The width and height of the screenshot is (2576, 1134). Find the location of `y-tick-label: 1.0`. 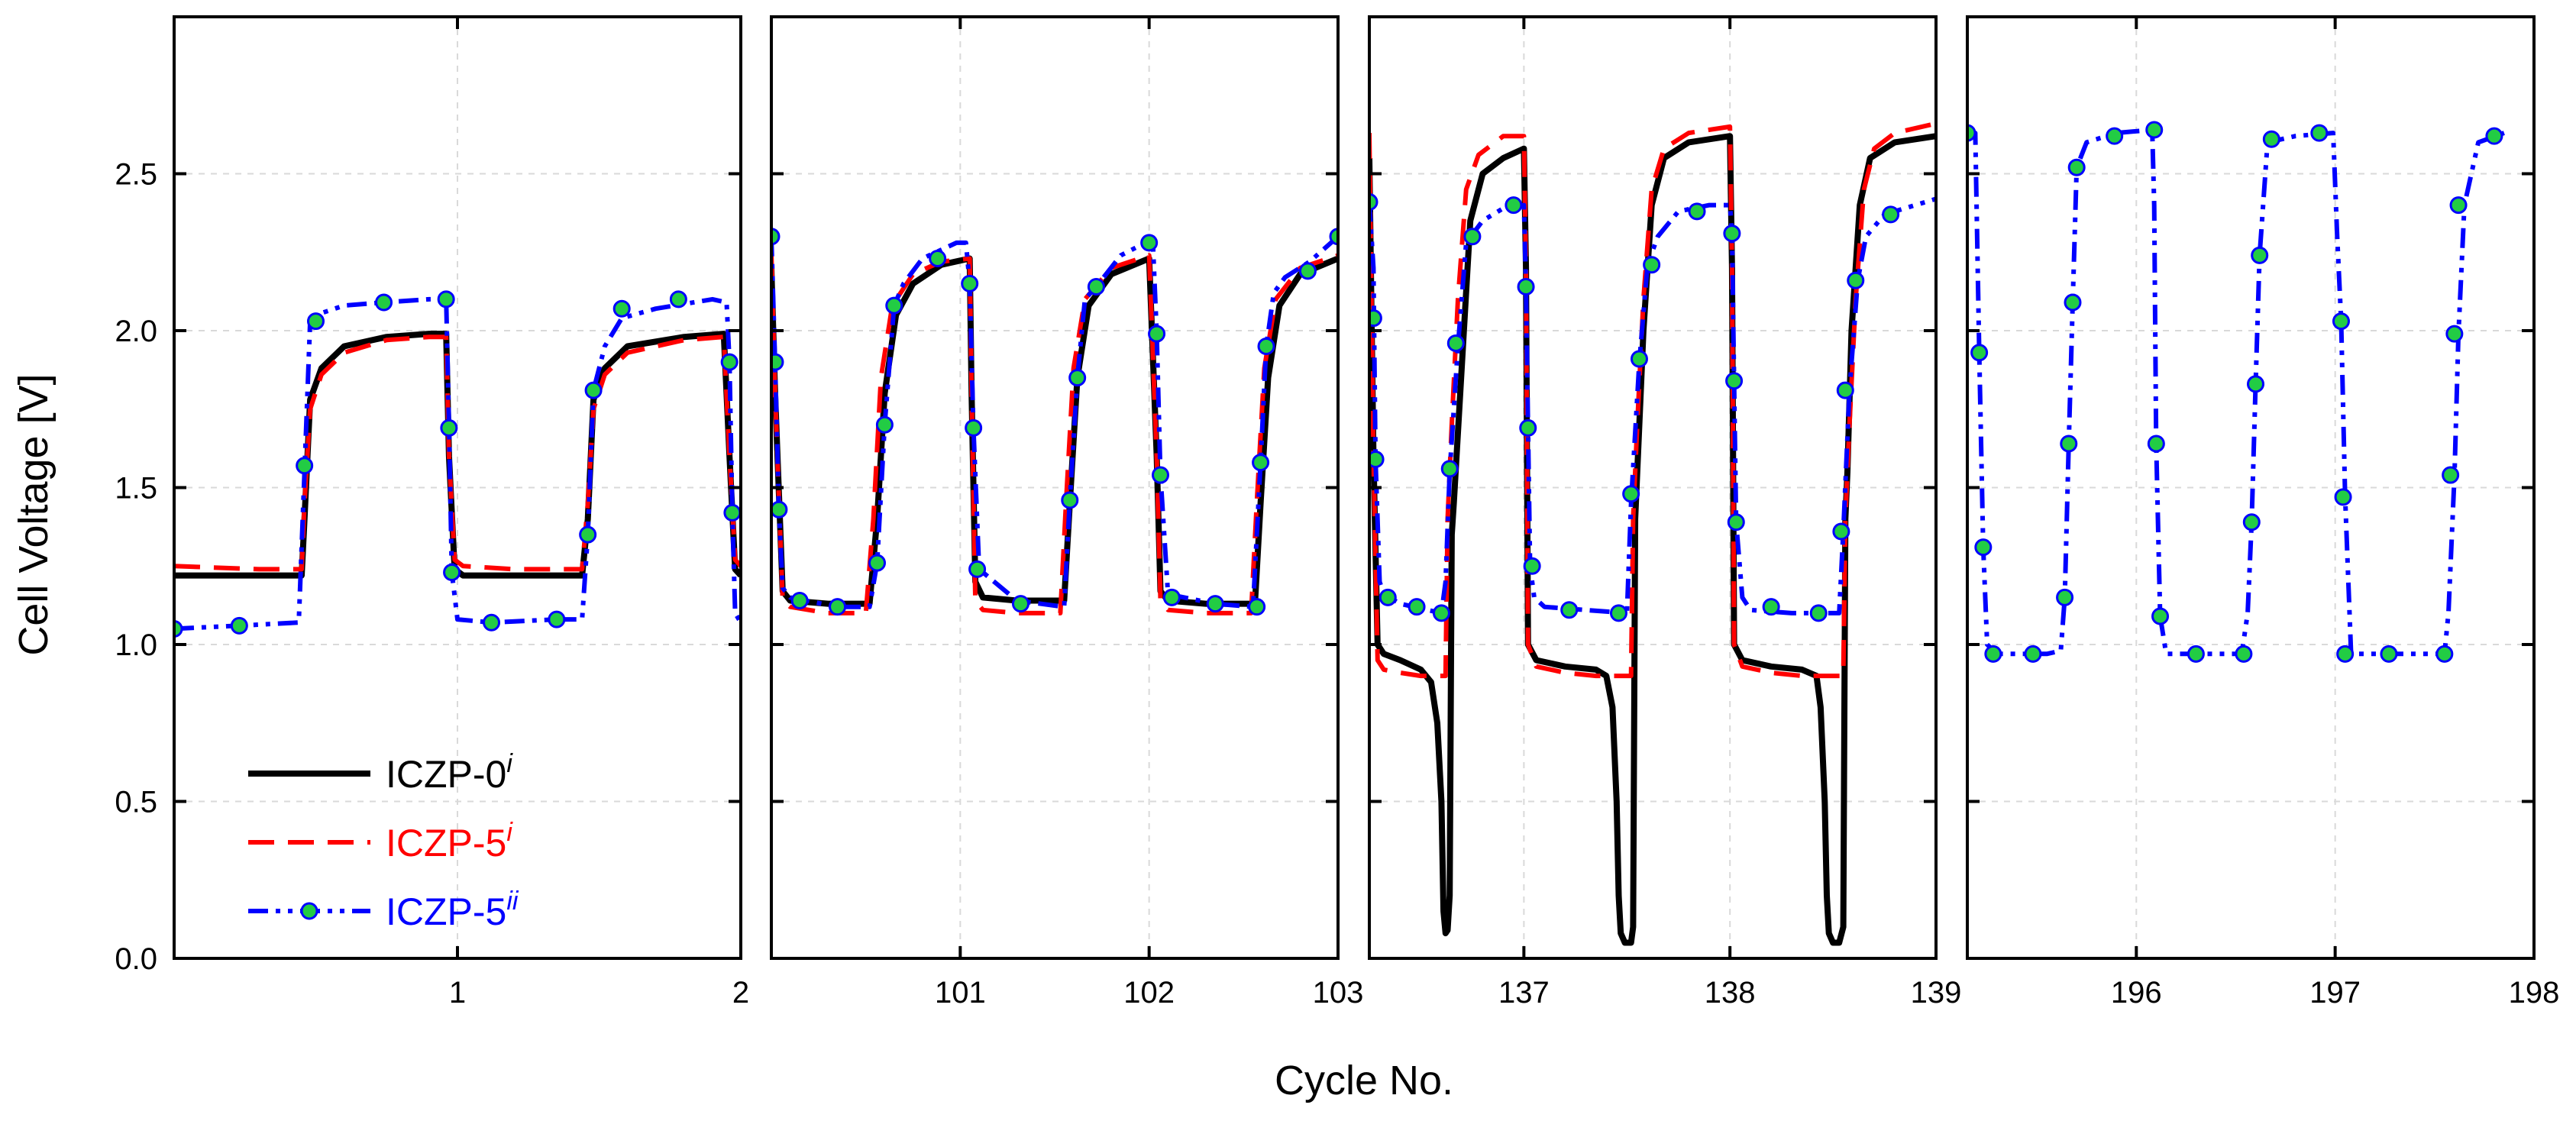

y-tick-label: 1.0 is located at coordinates (136, 645).